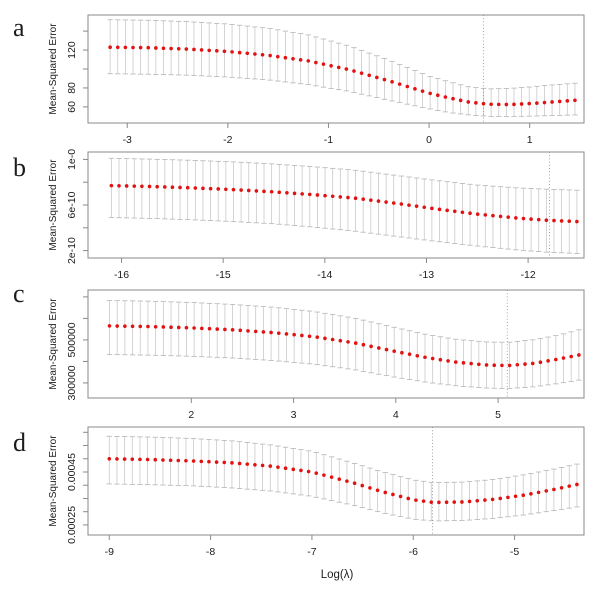 This screenshot has width=608, height=591. Describe the element at coordinates (191, 415) in the screenshot. I see `x-tick-label: 2` at that location.